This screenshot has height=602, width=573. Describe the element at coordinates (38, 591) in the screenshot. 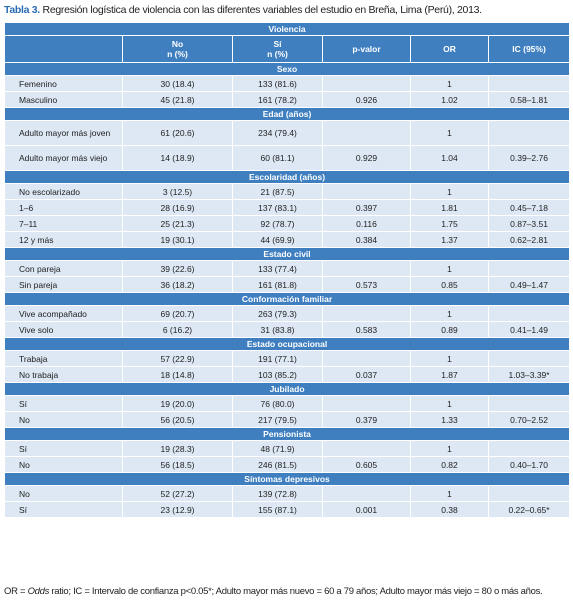

I see `footnote-italic: Odds` at that location.